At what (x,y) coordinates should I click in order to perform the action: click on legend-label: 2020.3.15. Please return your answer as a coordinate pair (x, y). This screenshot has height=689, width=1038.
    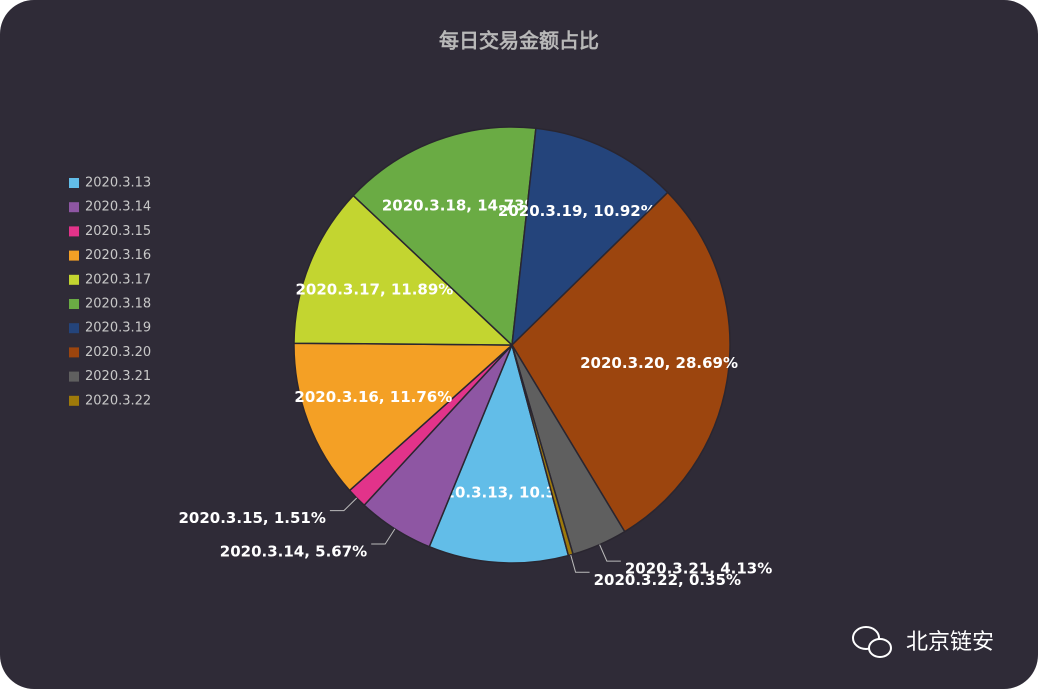
    Looking at the image, I should click on (118, 231).